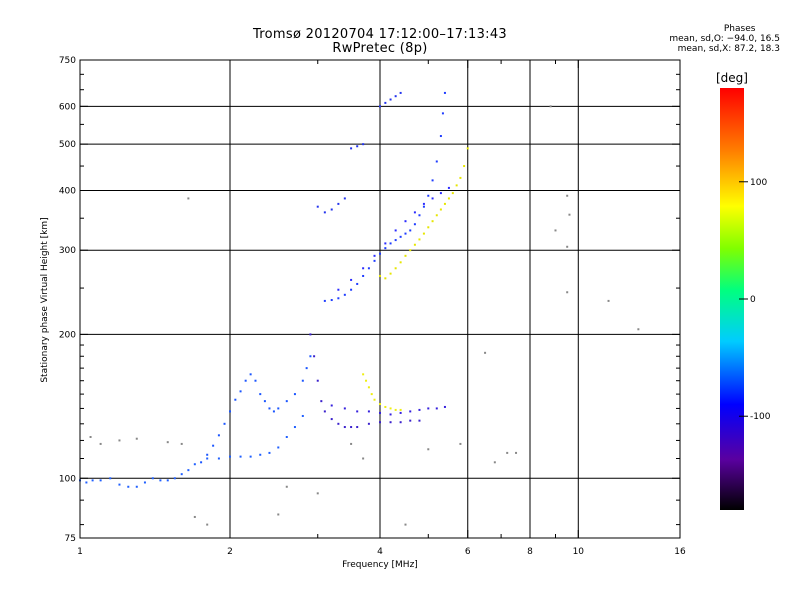 Image resolution: width=800 pixels, height=600 pixels. Describe the element at coordinates (45, 299) in the screenshot. I see `y-axis-label: Stationary phase Virtual Height [km]` at that location.